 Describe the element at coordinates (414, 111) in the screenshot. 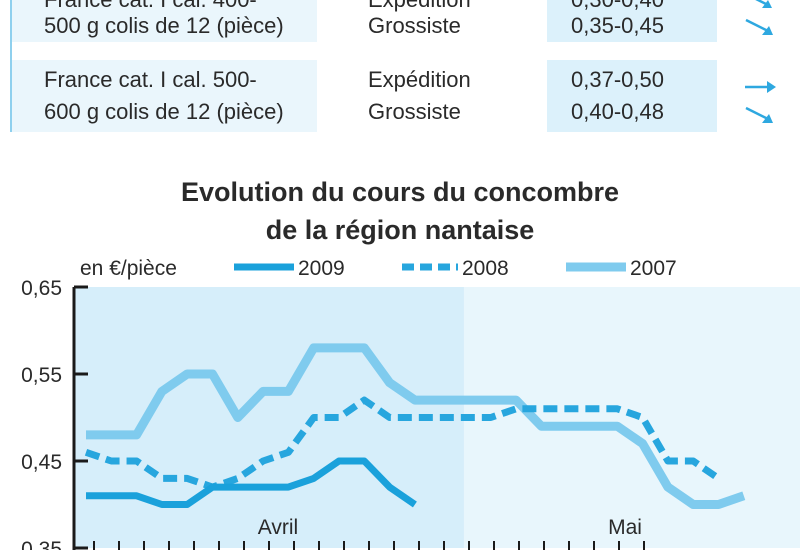

I see `row2-stage2: Grossiste` at that location.